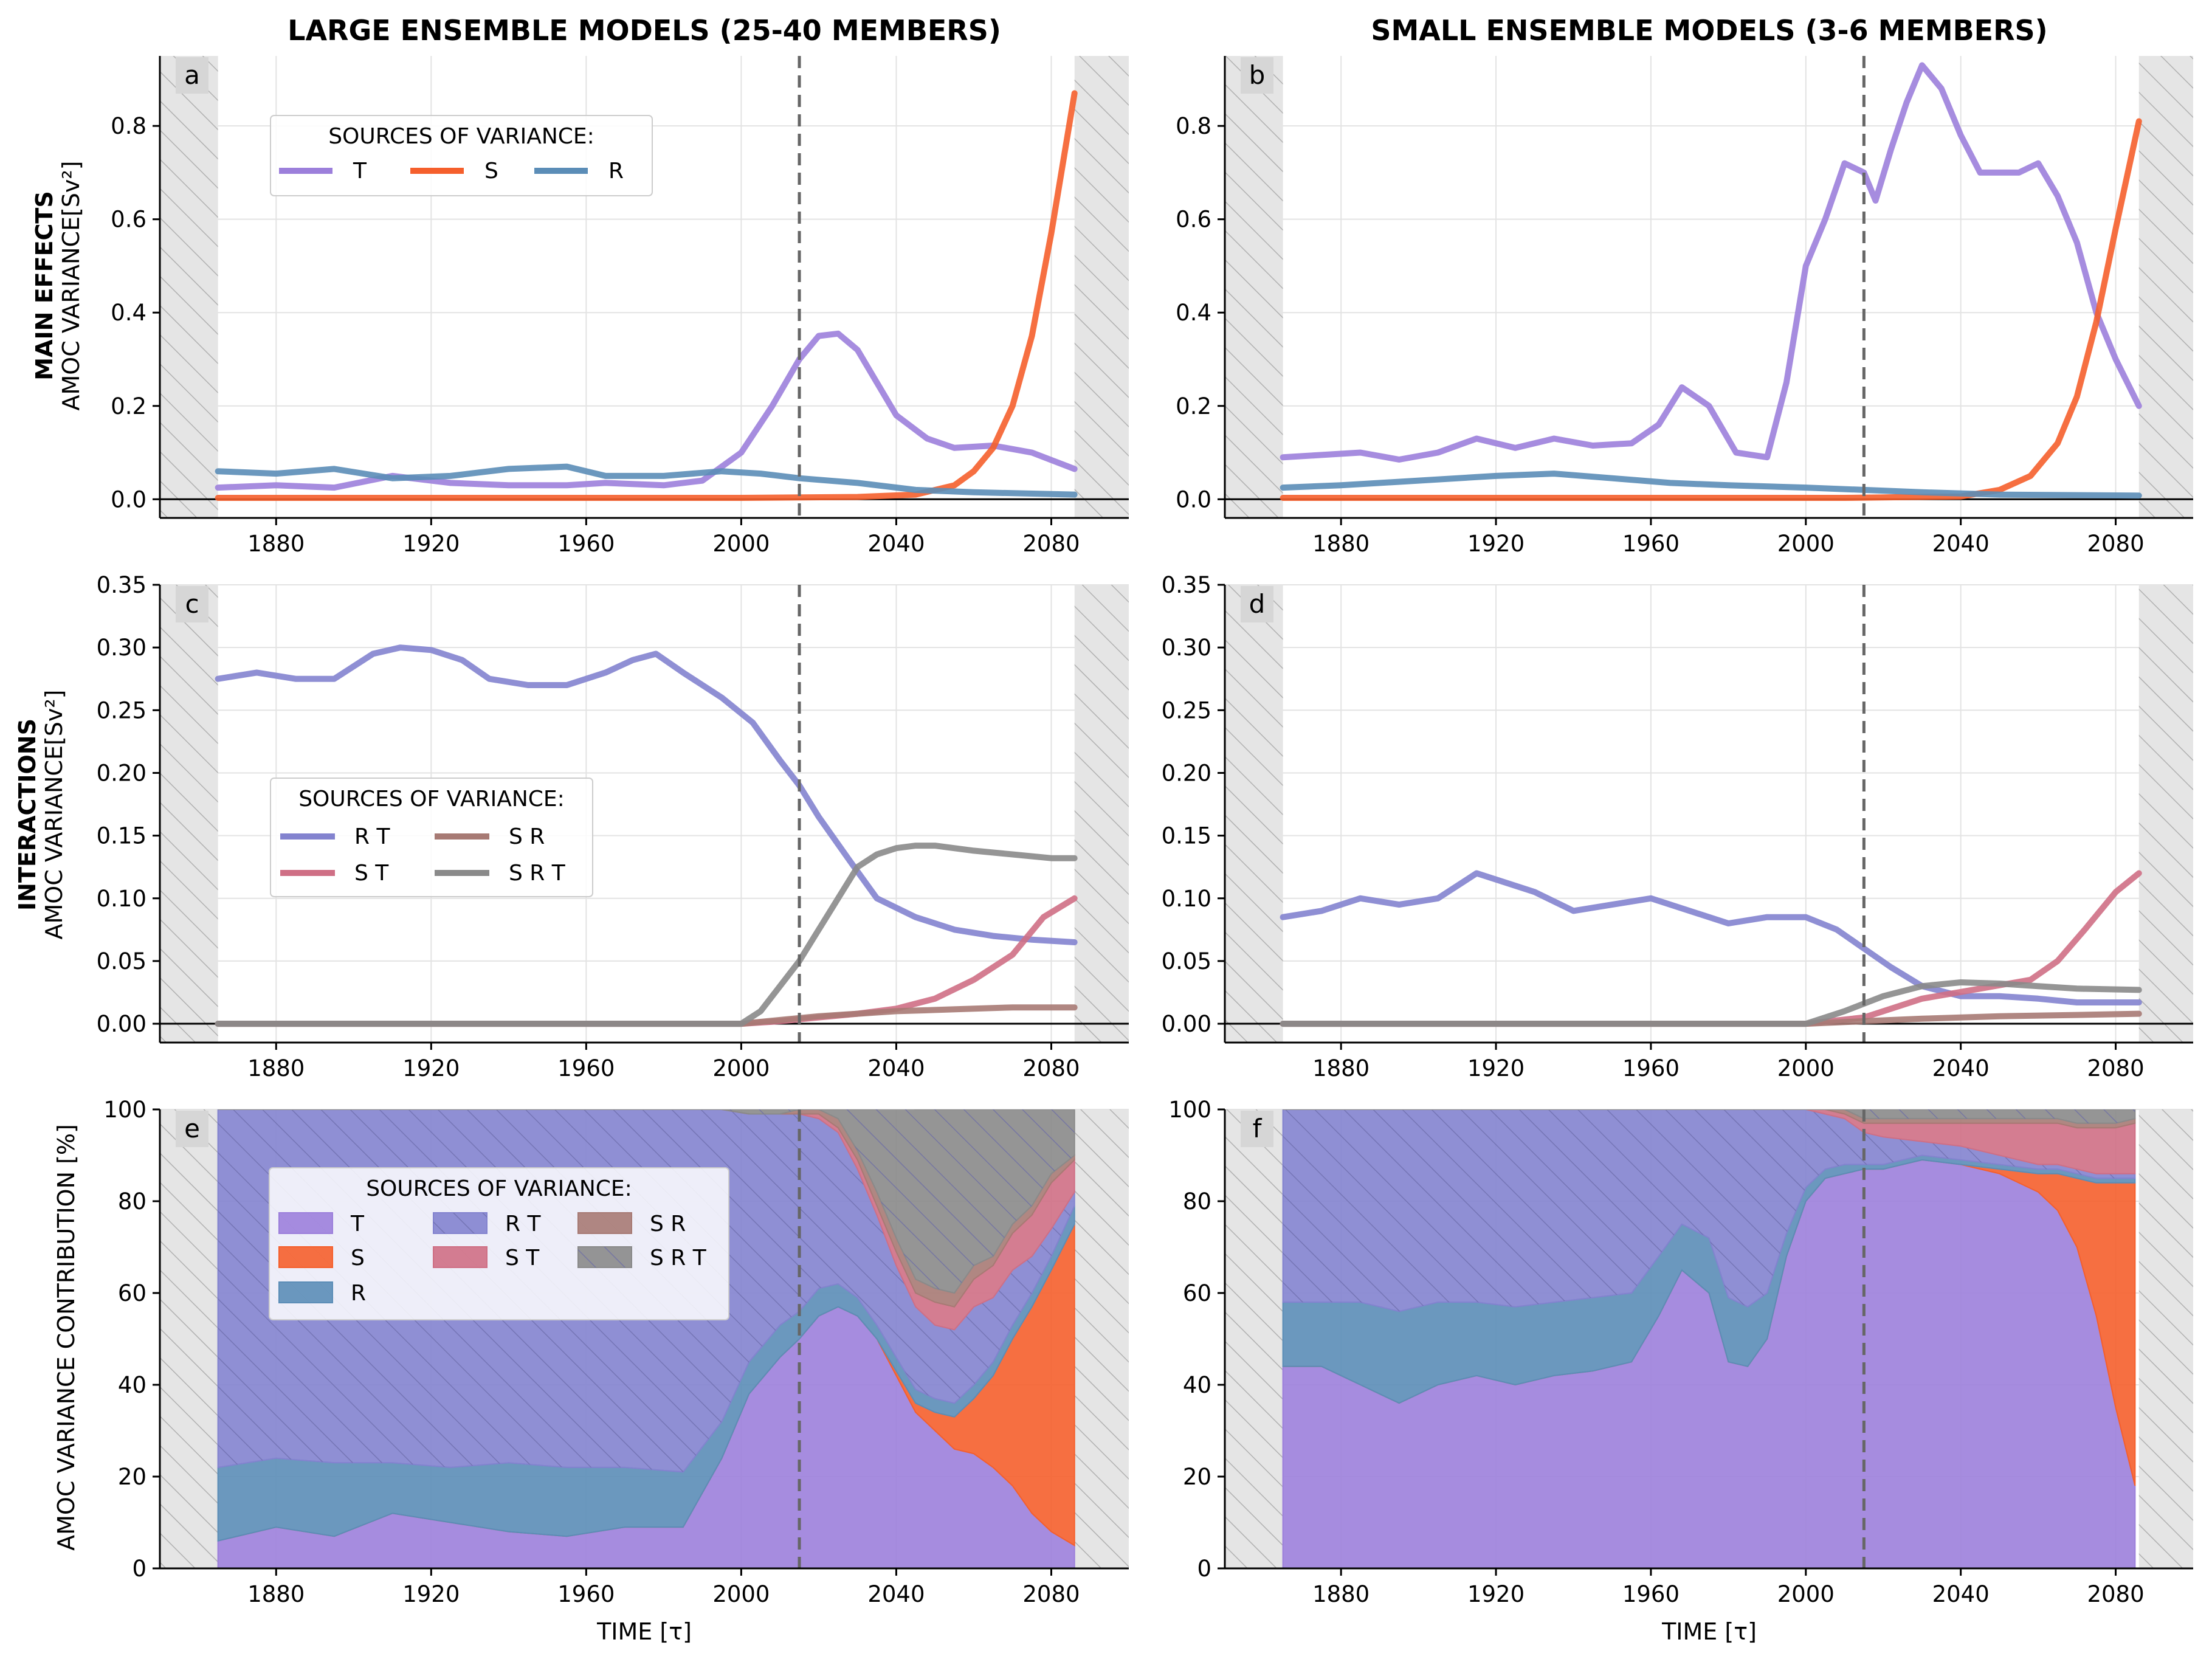 The width and height of the screenshot is (2212, 1662). I want to click on series-line-st, so click(1711, 948).